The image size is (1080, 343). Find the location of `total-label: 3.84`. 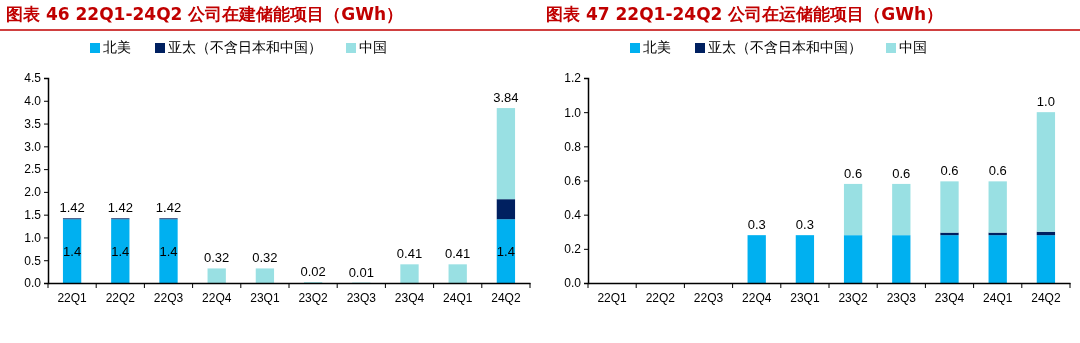

total-label: 3.84 is located at coordinates (506, 98).